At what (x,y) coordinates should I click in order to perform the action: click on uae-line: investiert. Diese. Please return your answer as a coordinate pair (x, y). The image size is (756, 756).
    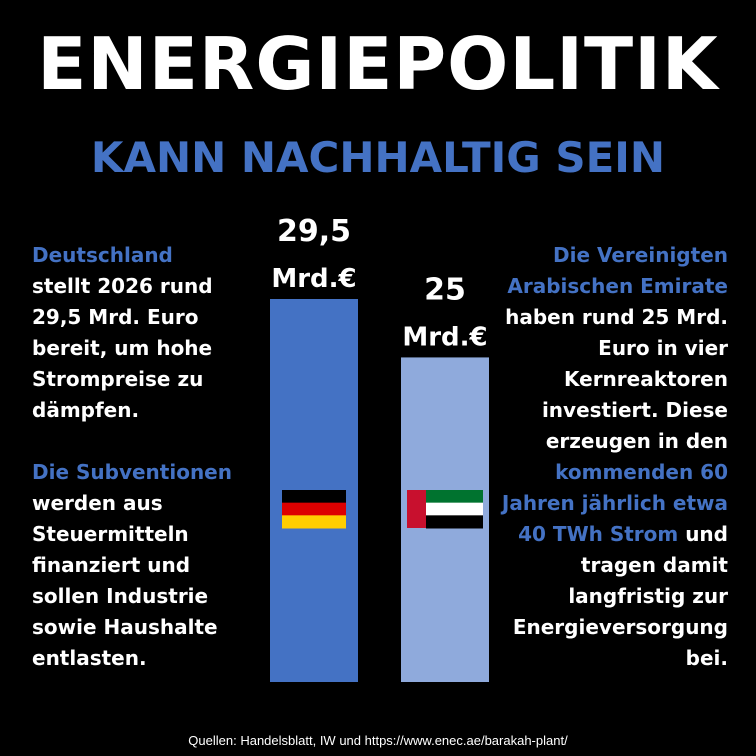
    Looking at the image, I should click on (634, 410).